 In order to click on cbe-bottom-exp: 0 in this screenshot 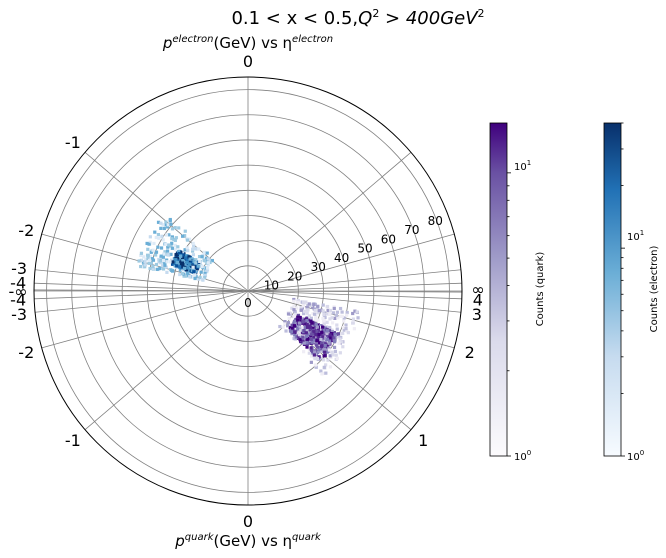, I will do `click(642, 453)`.